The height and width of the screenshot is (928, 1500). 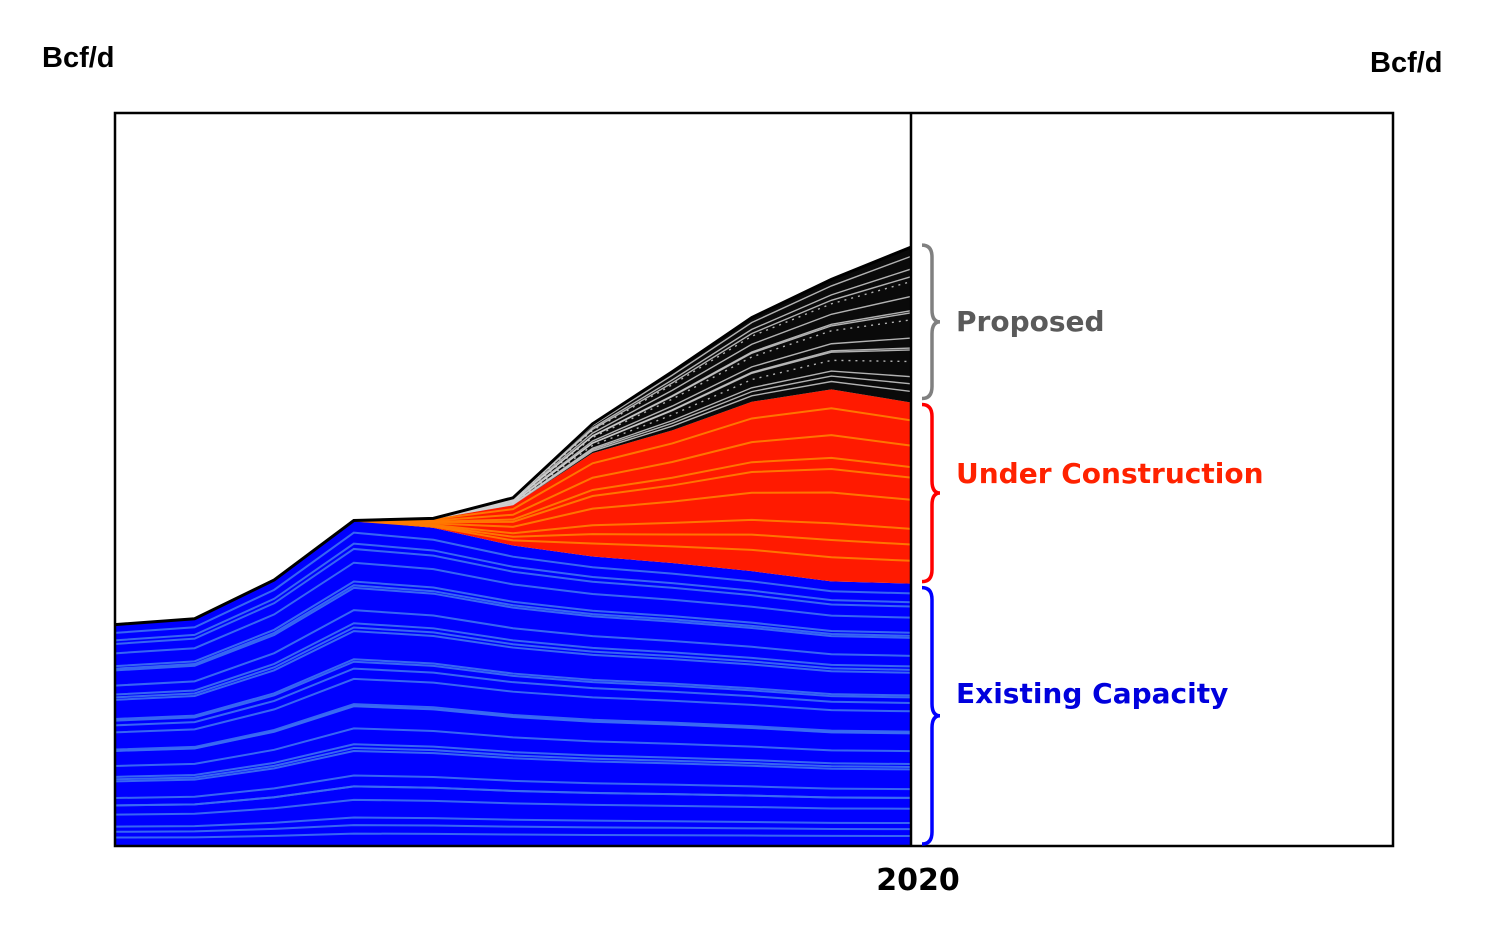 What do you see at coordinates (1030, 321) in the screenshot?
I see `proposed-label: Proposed` at bounding box center [1030, 321].